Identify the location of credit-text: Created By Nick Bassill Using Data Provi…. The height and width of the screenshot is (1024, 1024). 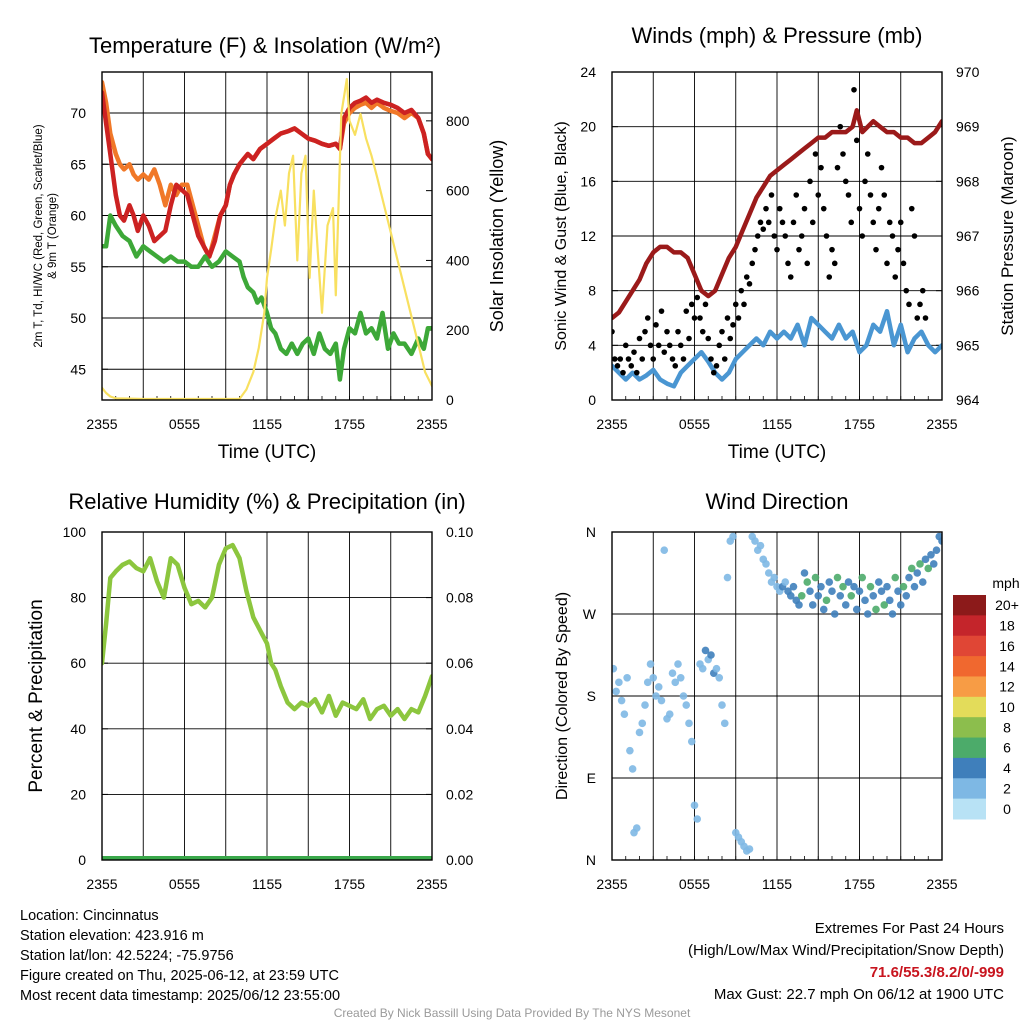
(512, 1013).